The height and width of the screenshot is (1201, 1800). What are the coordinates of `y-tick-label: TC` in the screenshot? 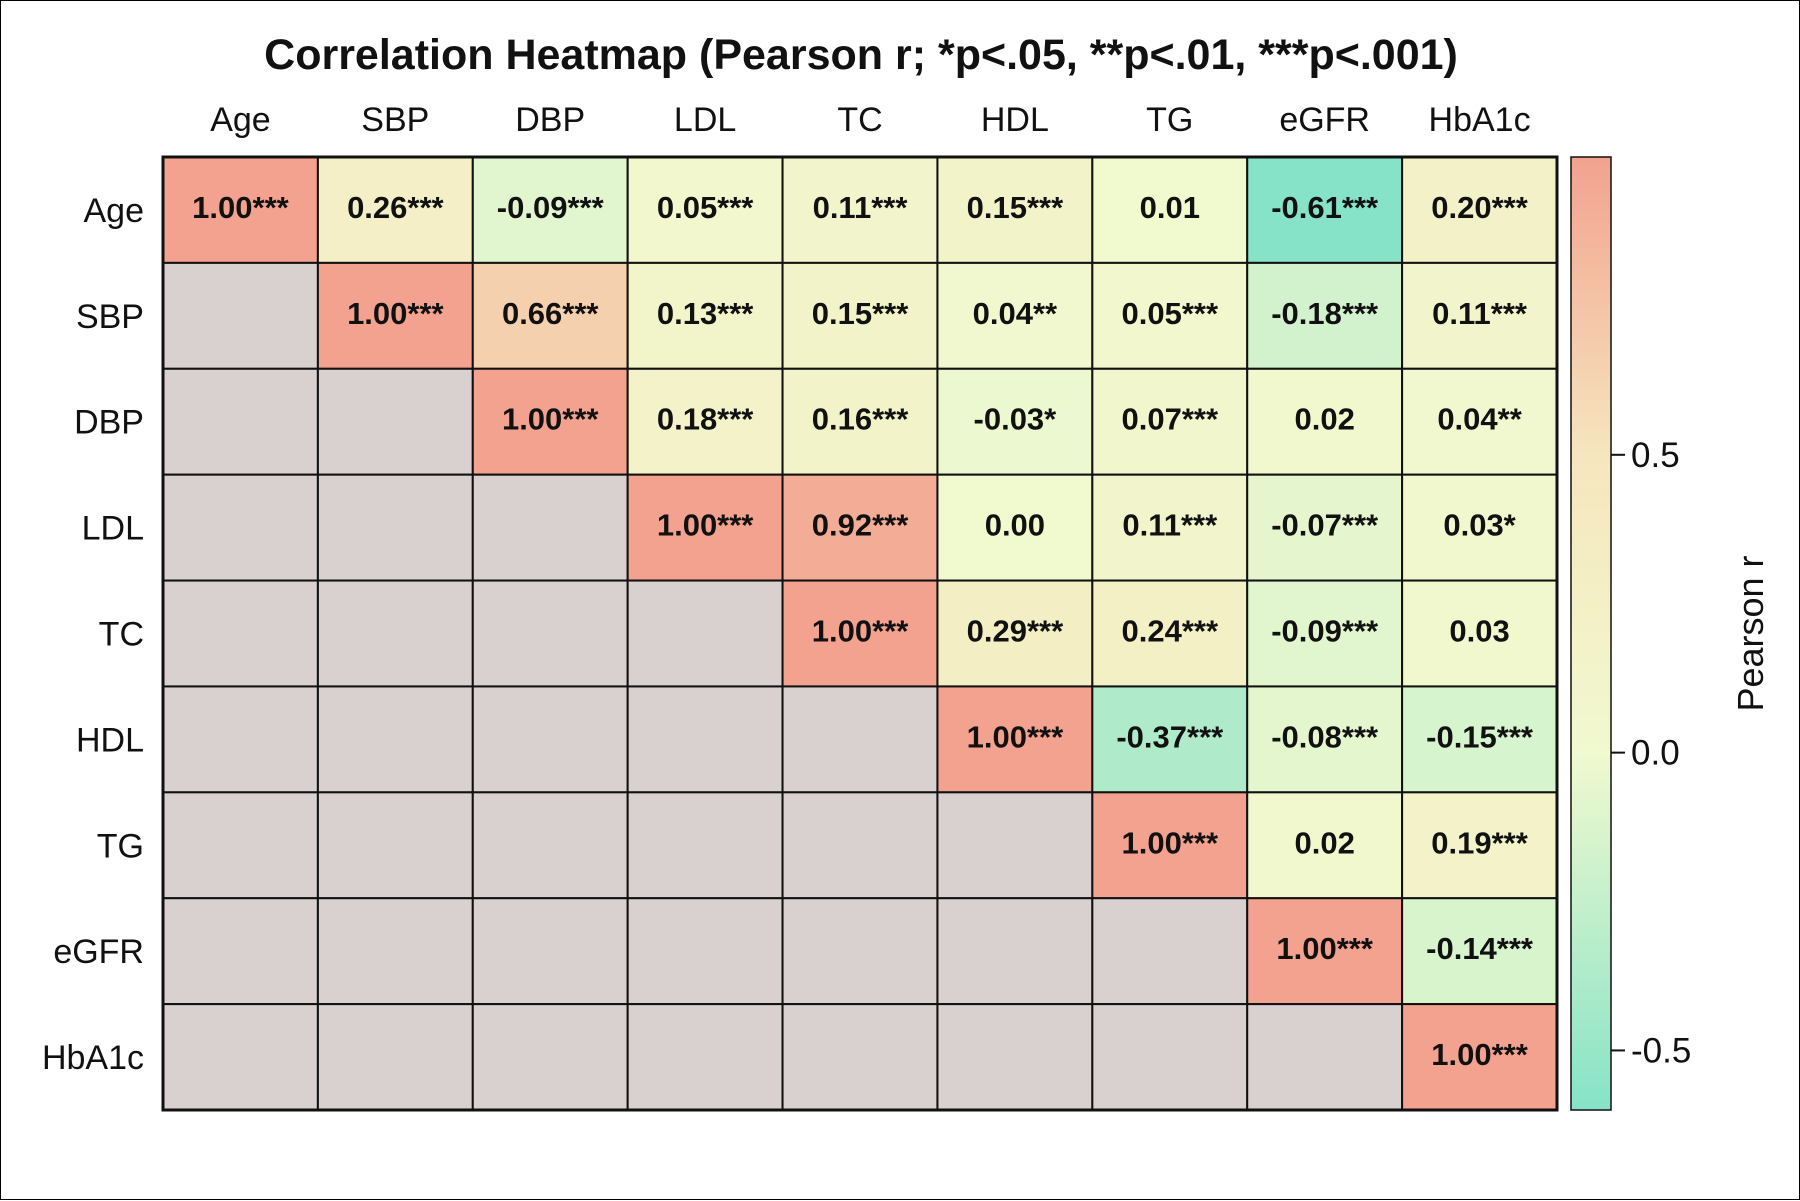 It's located at (121, 635).